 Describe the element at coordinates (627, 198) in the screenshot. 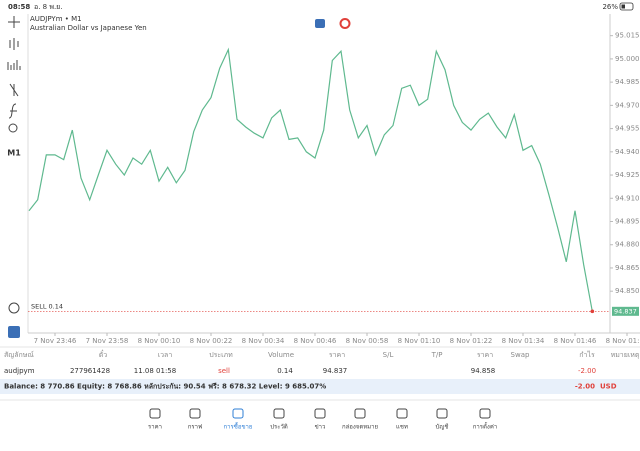

I see `y-tick-label: 94.910` at that location.